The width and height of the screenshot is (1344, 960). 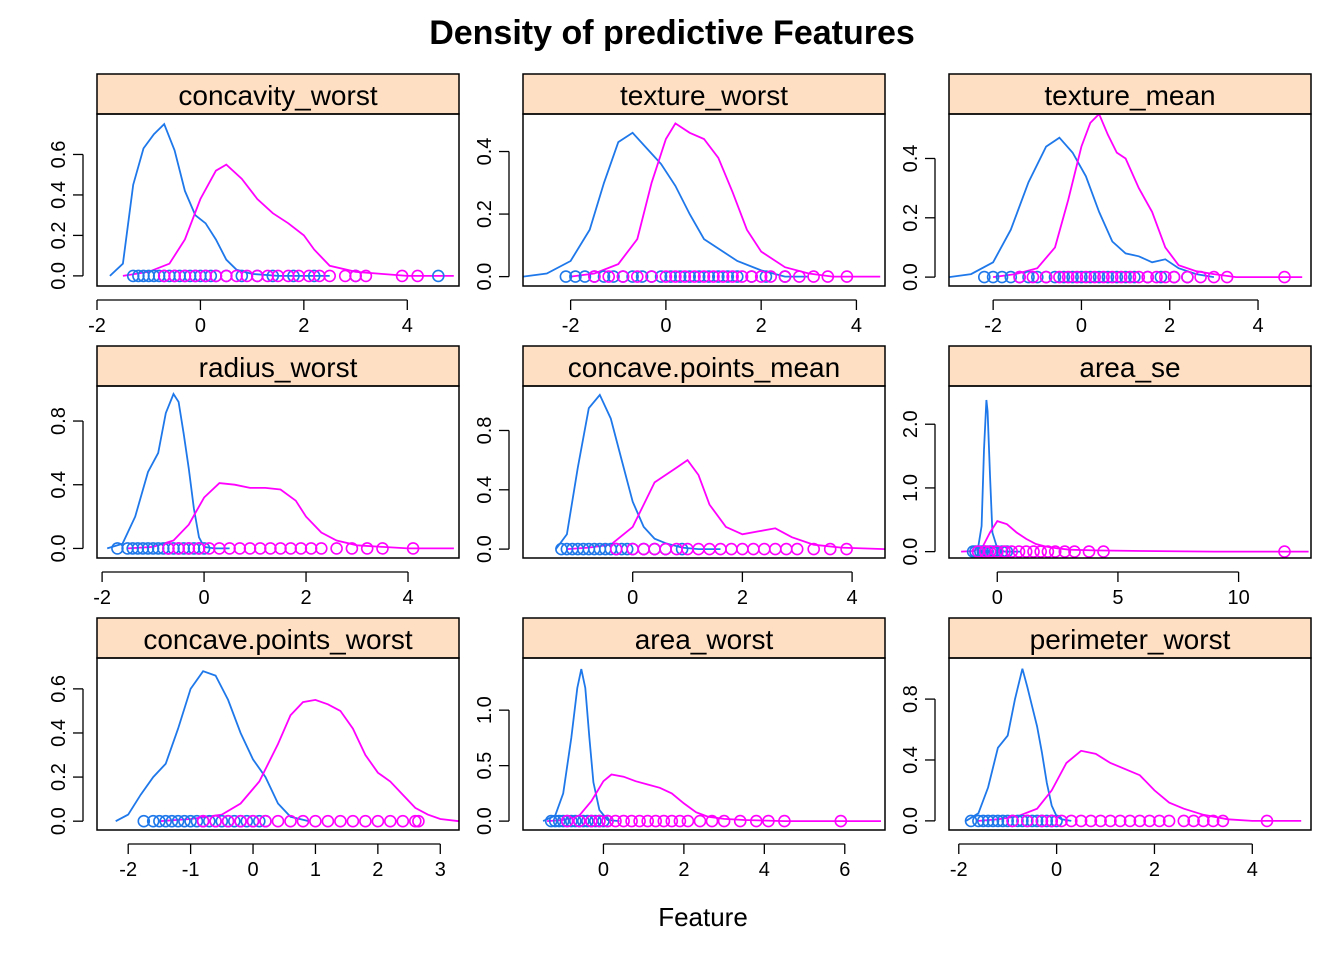 What do you see at coordinates (254, 477) in the screenshot?
I see `panel-radius-worst: radius_worst -2 0 2 4 0.0 0.4 0.8` at bounding box center [254, 477].